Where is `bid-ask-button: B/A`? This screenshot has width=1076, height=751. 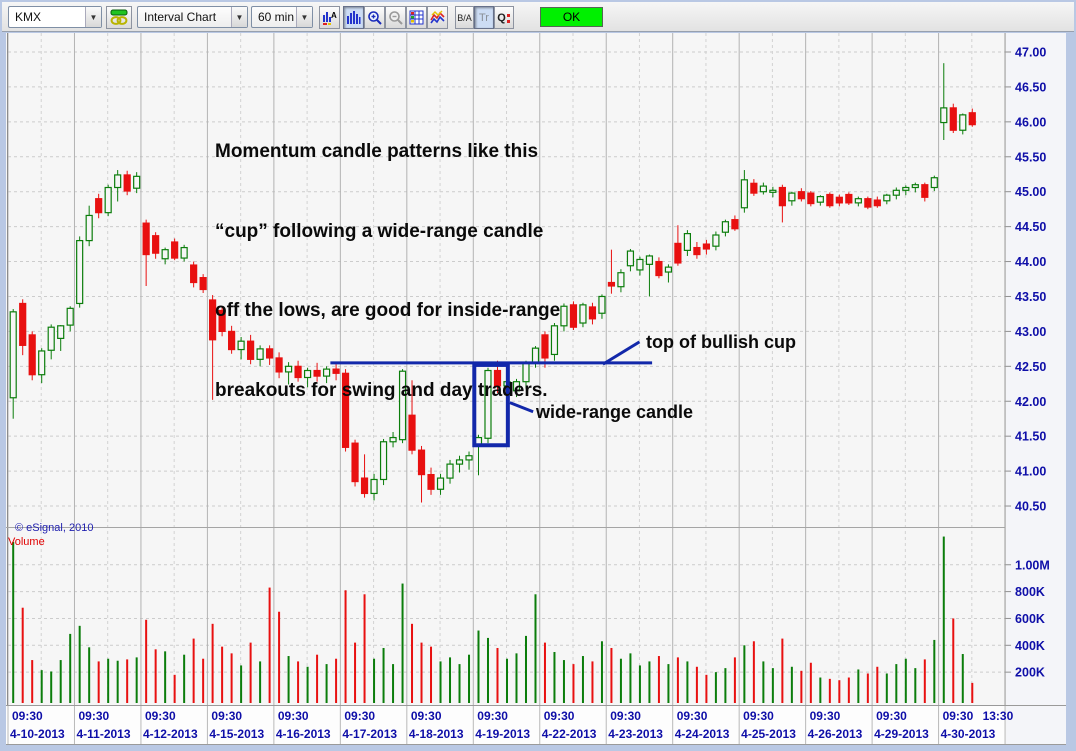
bid-ask-button: B/A is located at coordinates (464, 17).